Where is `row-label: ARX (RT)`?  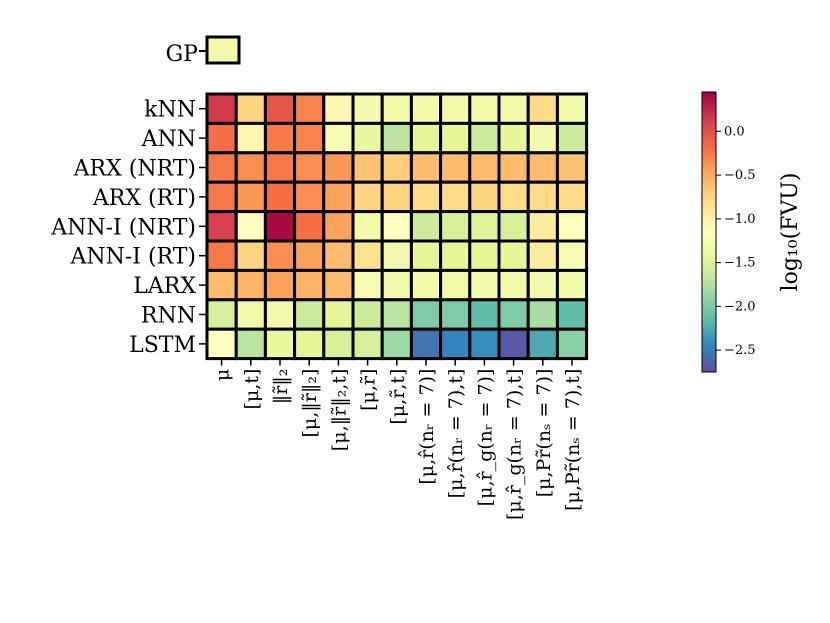
row-label: ARX (RT) is located at coordinates (144, 198).